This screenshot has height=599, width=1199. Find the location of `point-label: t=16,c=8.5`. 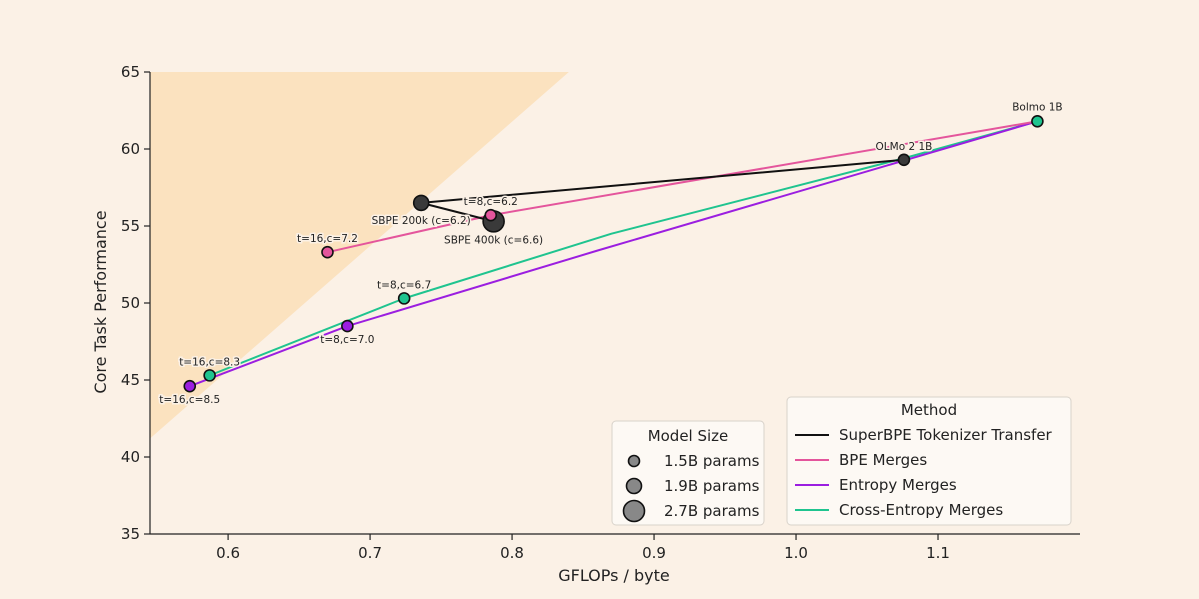

point-label: t=16,c=8.5 is located at coordinates (189, 400).